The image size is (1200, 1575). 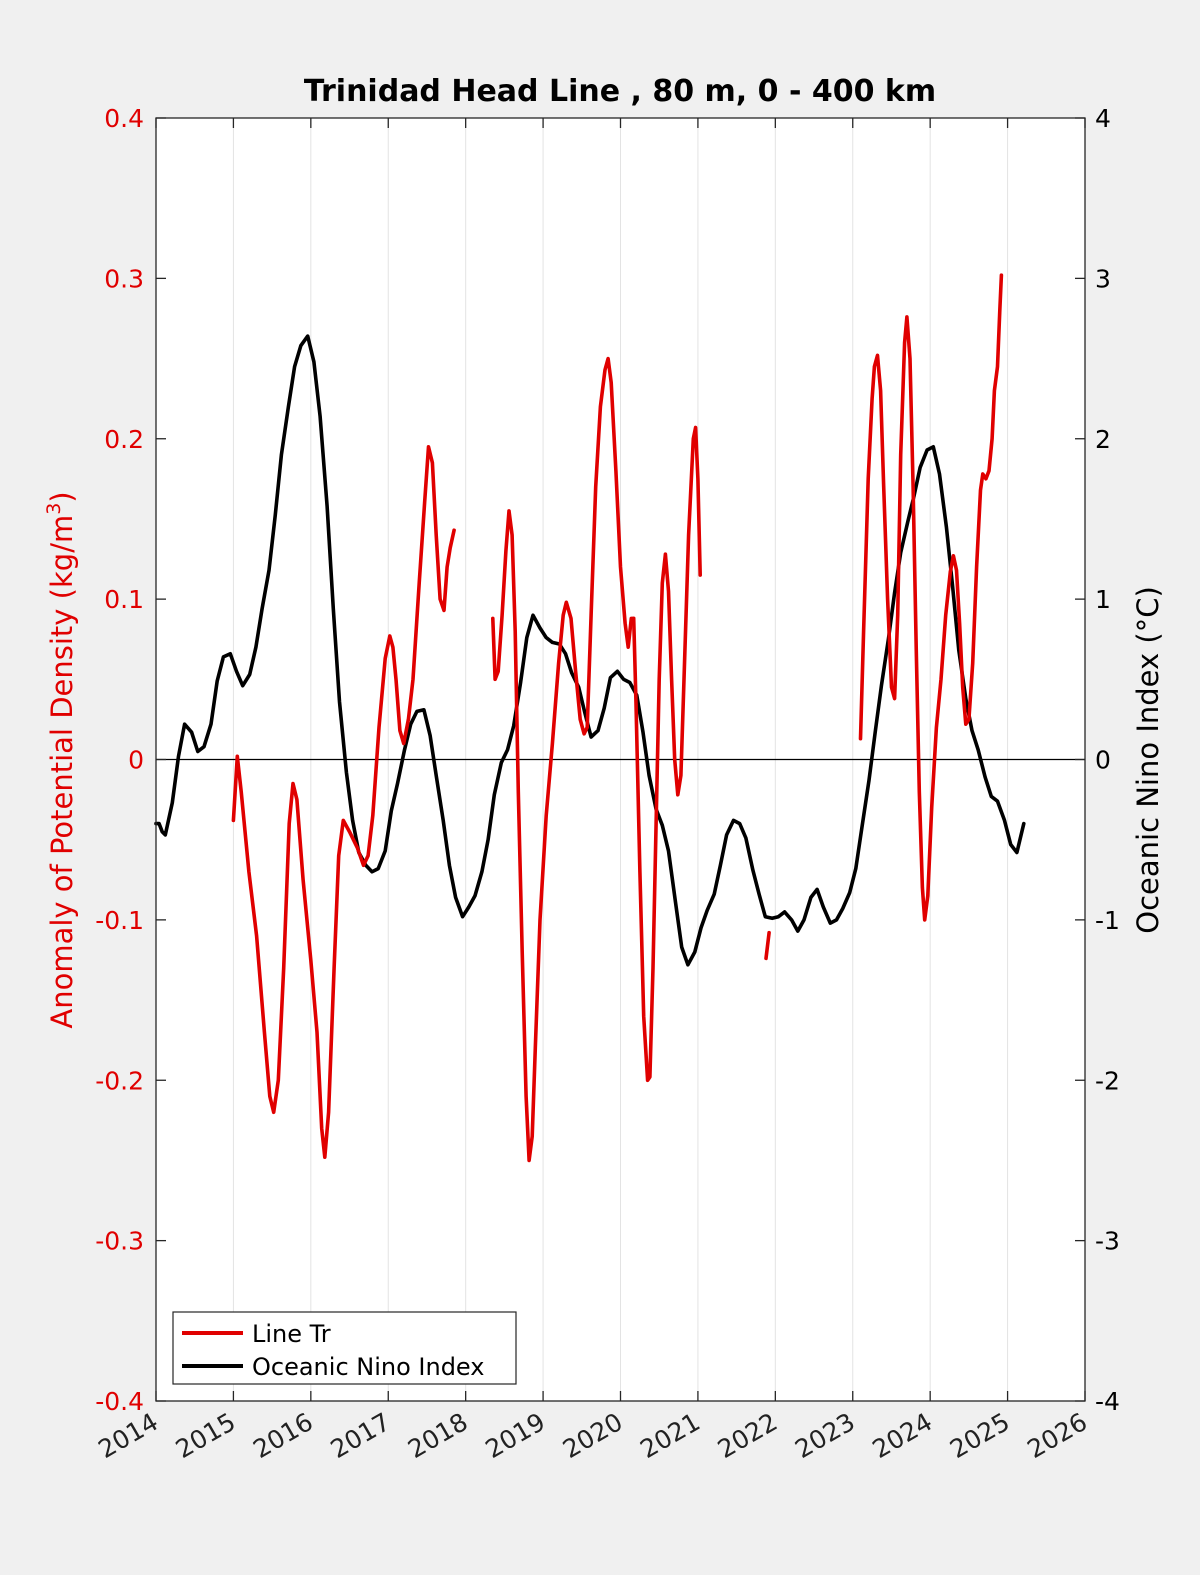 I want to click on y-right-tick-label: -4, so click(x=1107, y=1401).